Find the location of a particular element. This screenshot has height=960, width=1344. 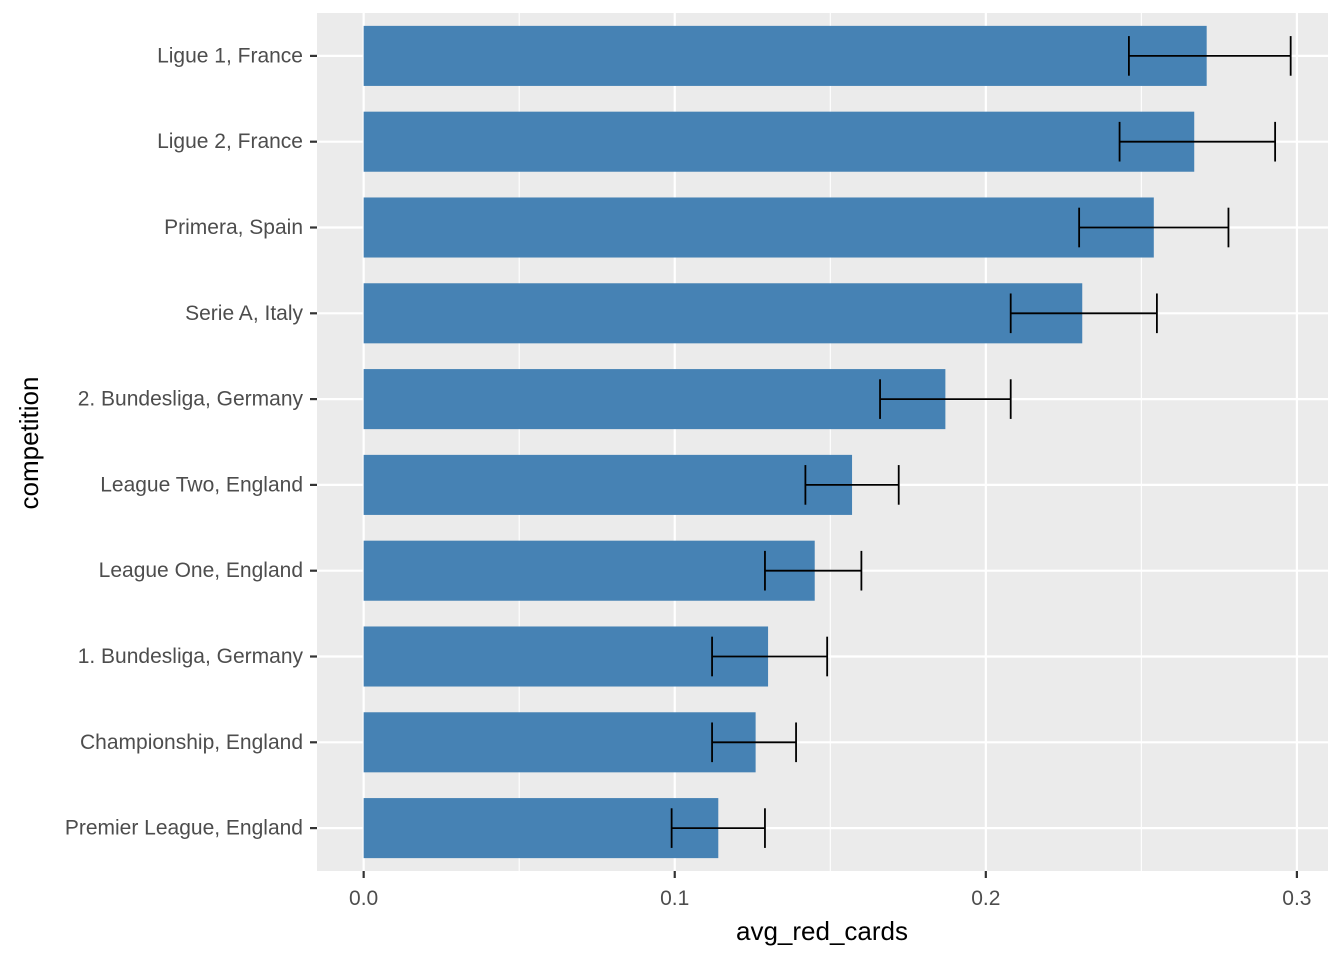

y-tick-label: 2. Bundesliga, Germany is located at coordinates (191, 399).